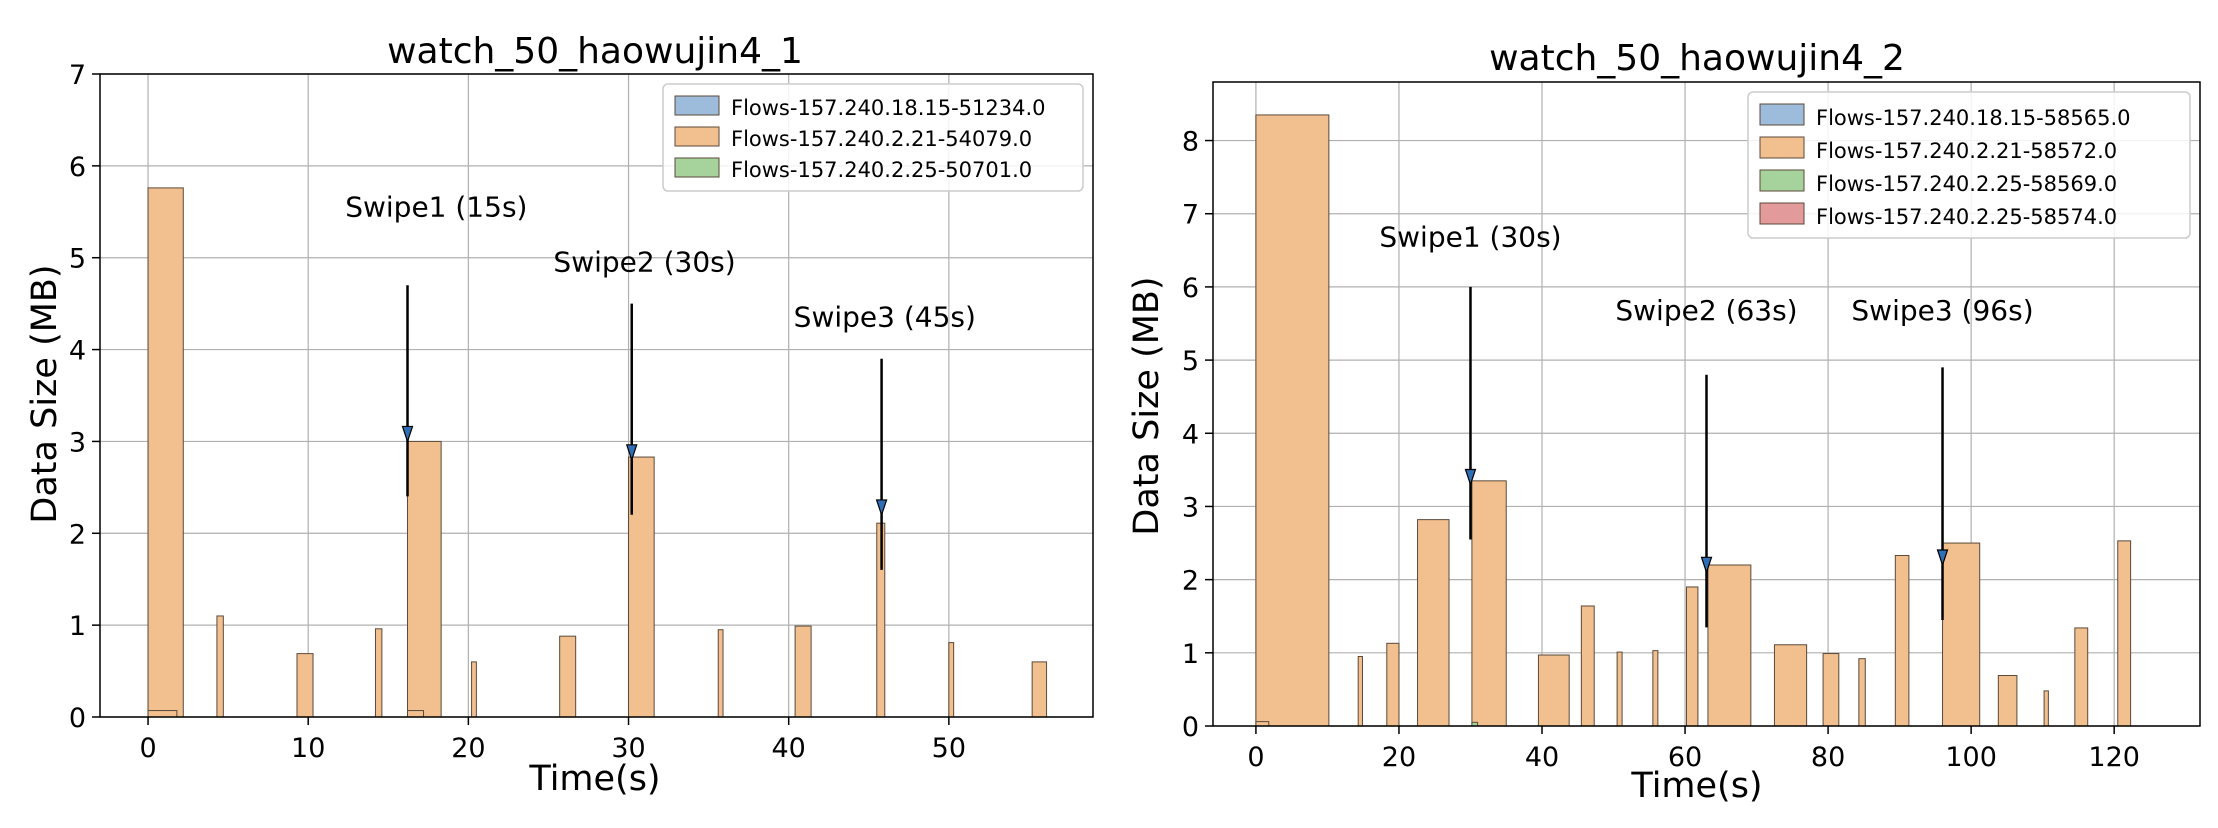 This screenshot has width=2218, height=828. I want to click on legend-entry: Flows-157.240.18.15-51234.0, so click(888, 108).